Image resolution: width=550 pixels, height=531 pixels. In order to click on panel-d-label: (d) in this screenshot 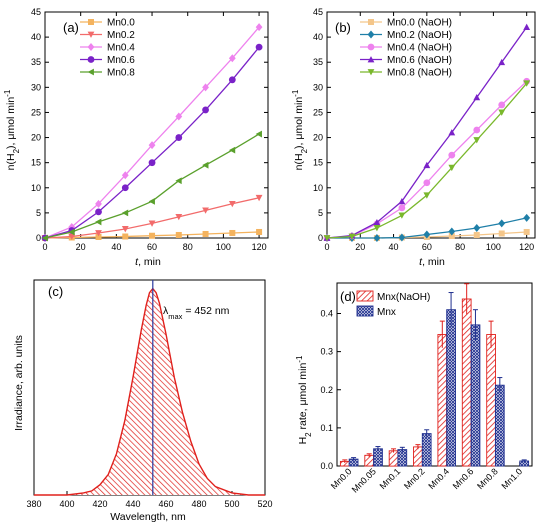, I will do `click(348, 296)`.